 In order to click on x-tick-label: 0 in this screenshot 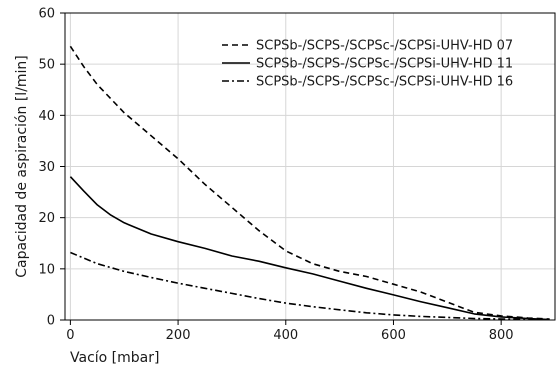, I will do `click(70, 335)`.